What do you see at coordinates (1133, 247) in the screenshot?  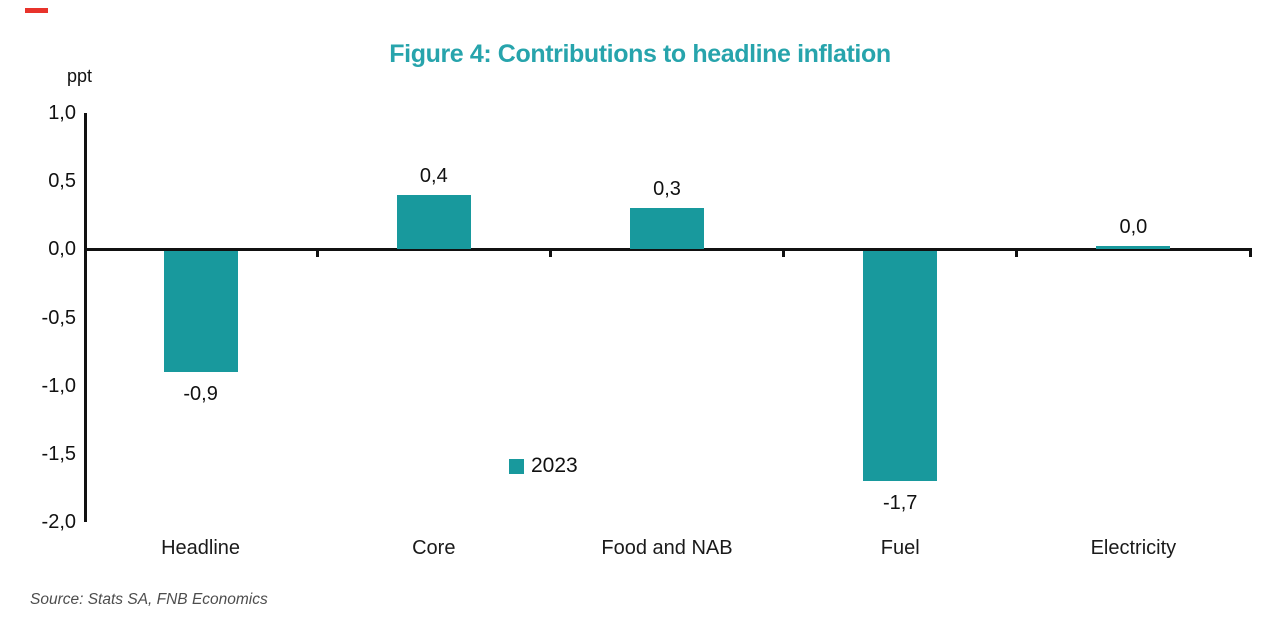 I see `bar-electricity` at bounding box center [1133, 247].